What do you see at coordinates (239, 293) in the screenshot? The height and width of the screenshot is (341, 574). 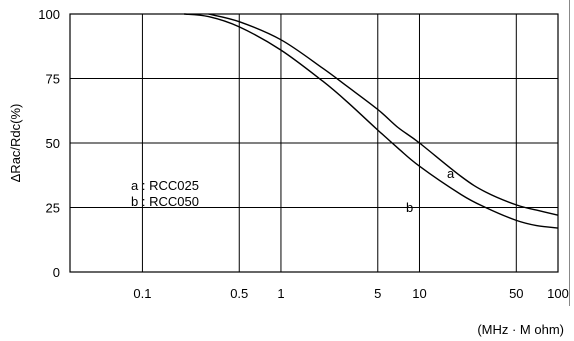 I see `x-tick-label: 0.5` at bounding box center [239, 293].